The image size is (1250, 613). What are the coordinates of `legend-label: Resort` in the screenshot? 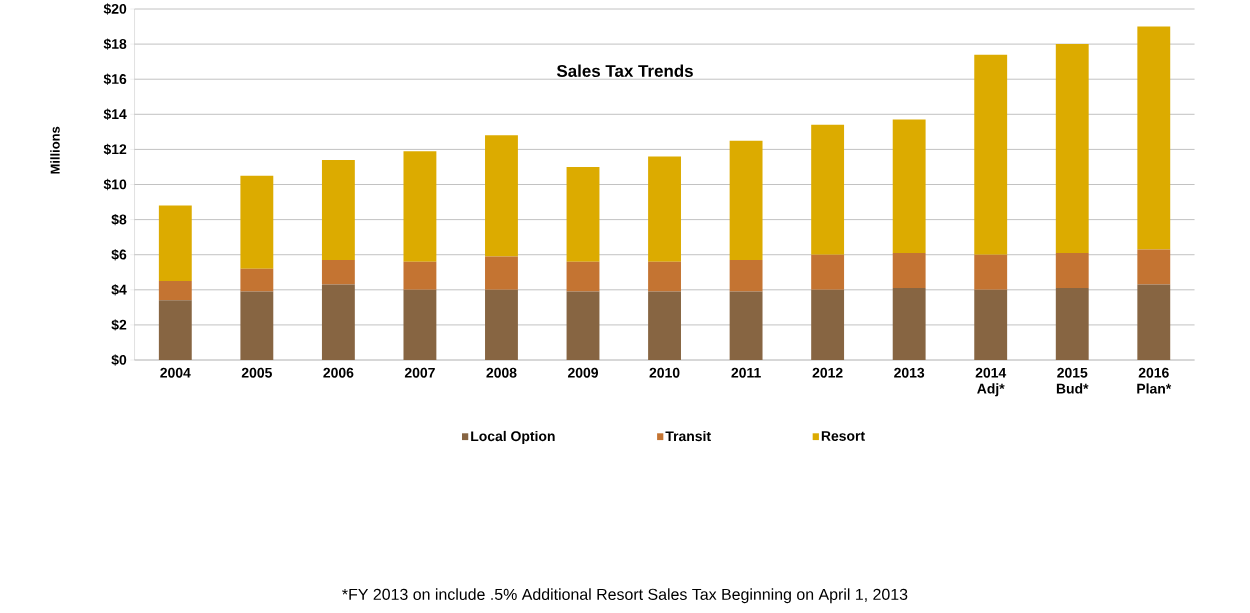 It's located at (843, 436).